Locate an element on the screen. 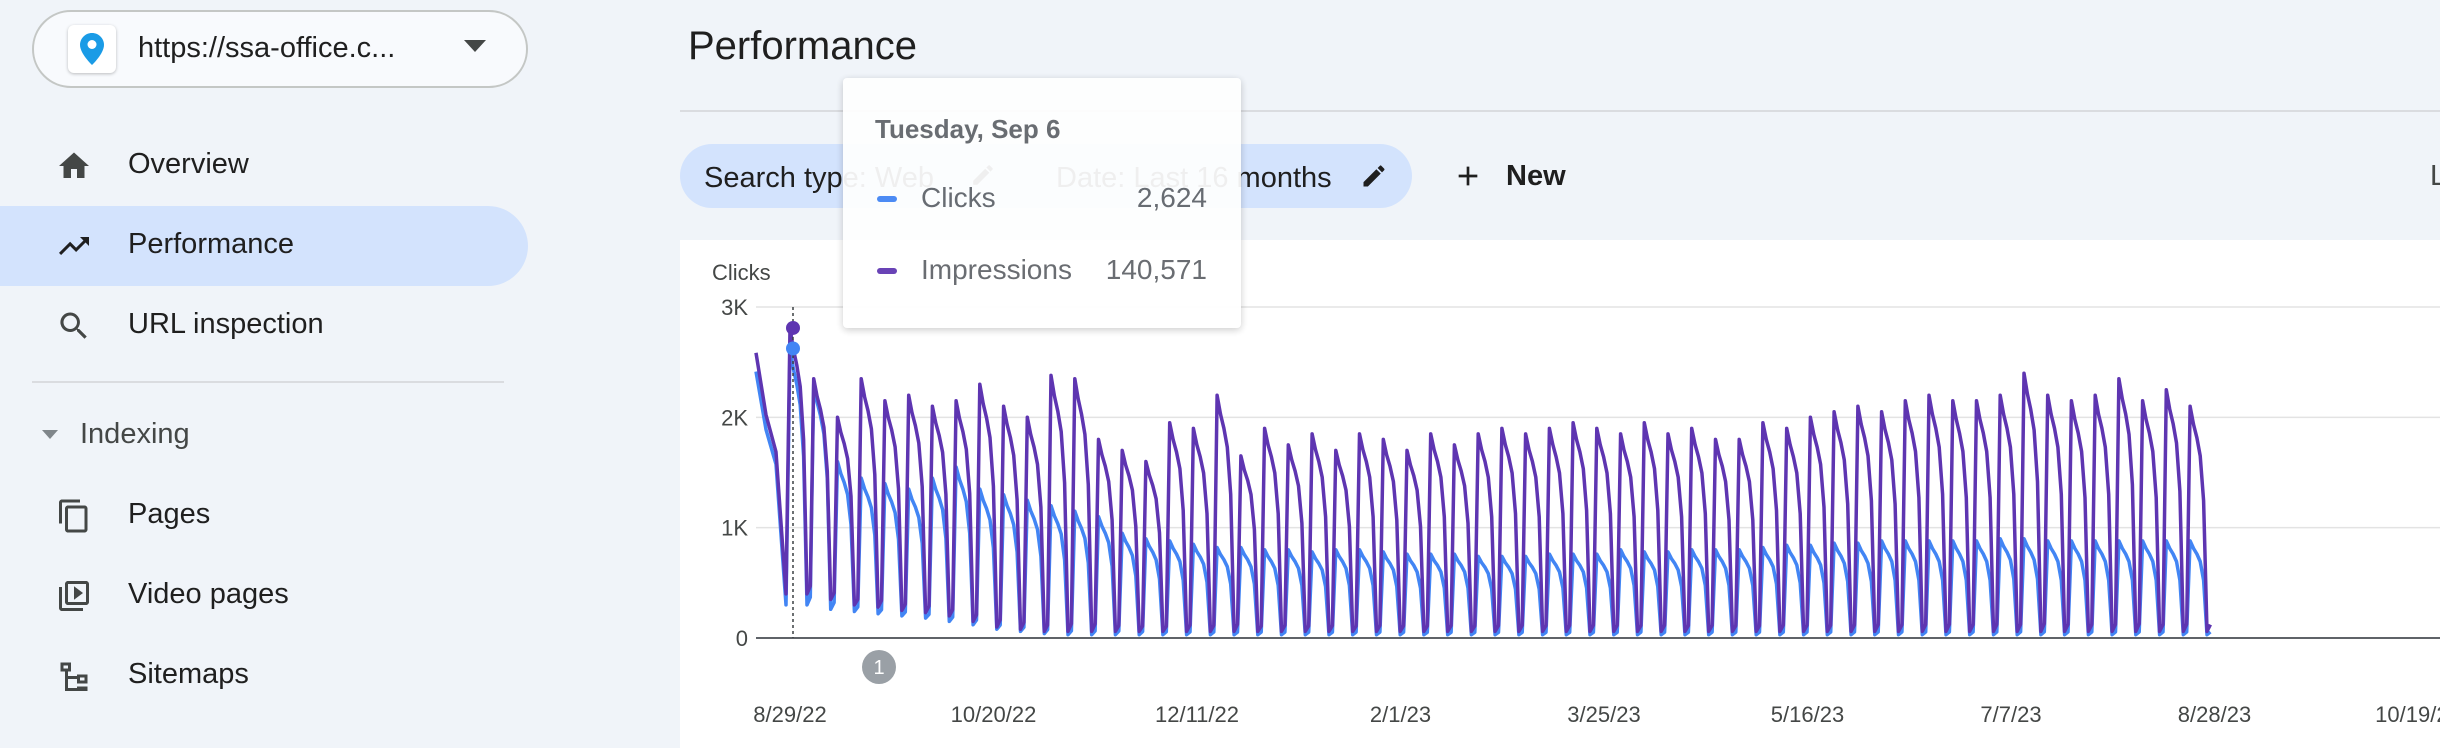 The height and width of the screenshot is (748, 2440). impressions-swatch is located at coordinates (887, 271).